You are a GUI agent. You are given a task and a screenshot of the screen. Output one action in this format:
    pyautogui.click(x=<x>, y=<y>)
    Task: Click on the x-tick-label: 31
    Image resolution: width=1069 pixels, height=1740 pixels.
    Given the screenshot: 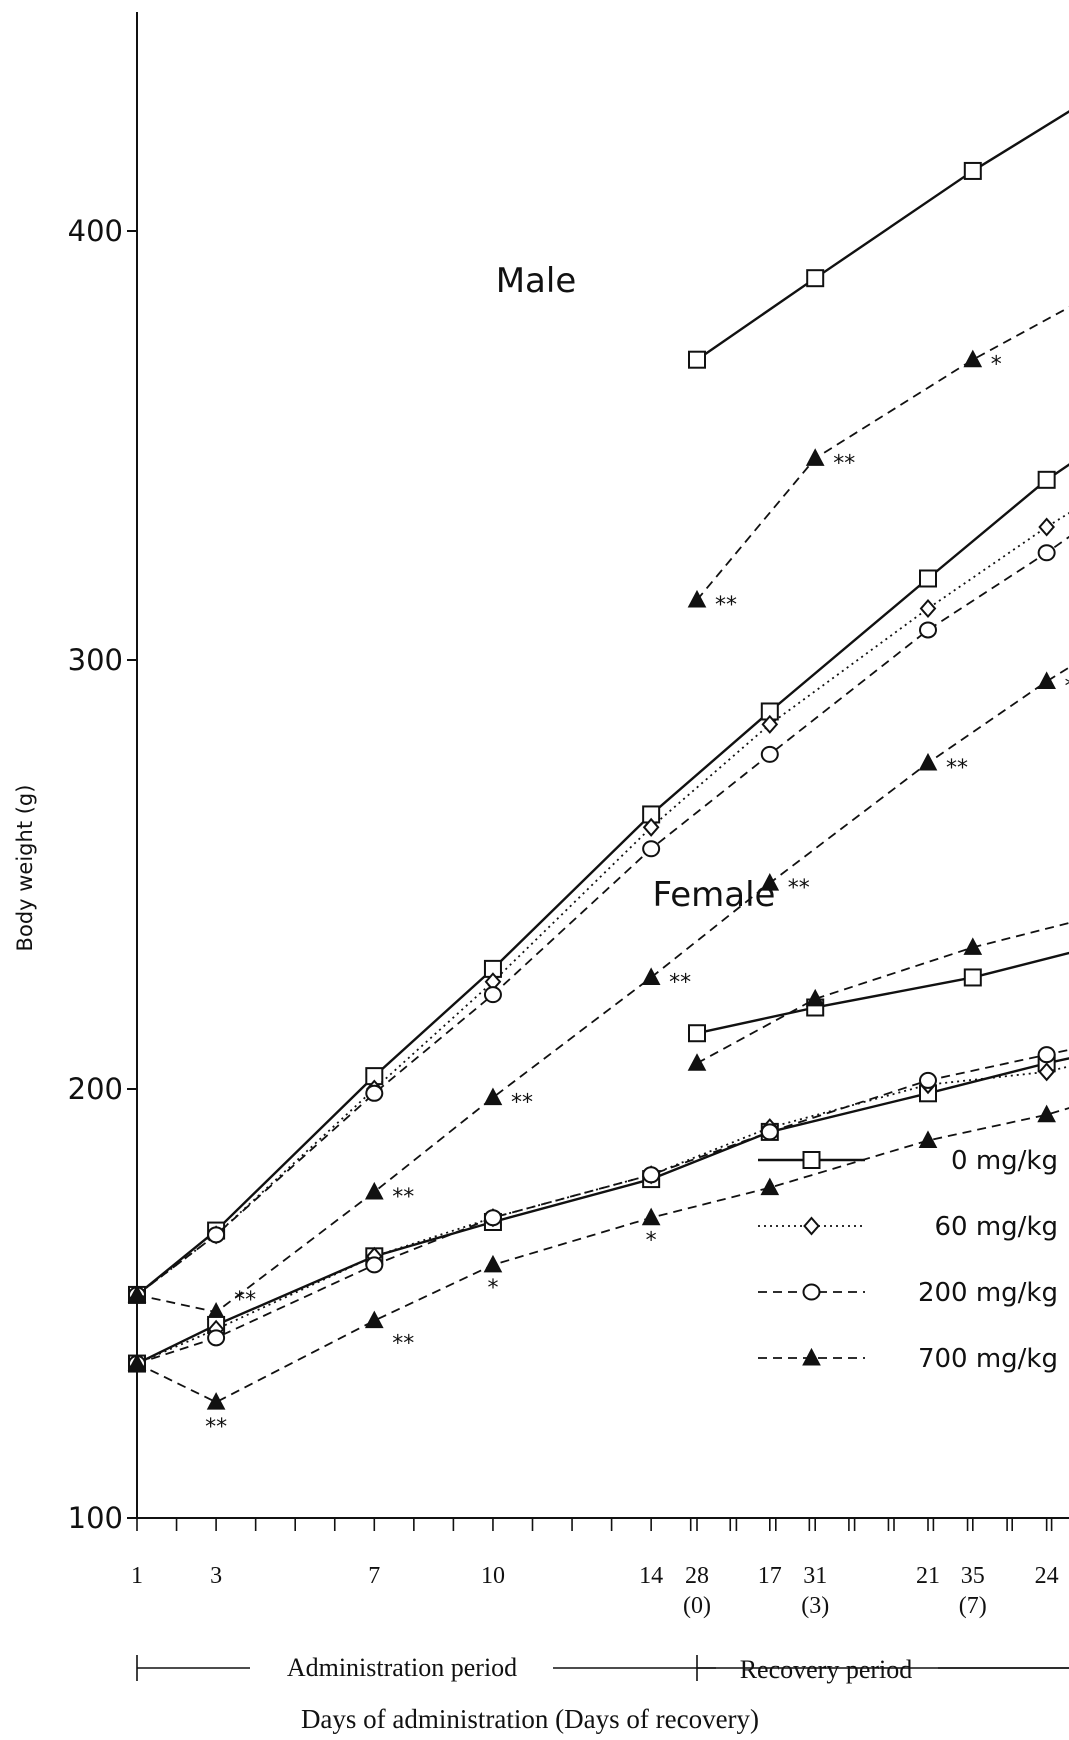 What is the action you would take?
    pyautogui.click(x=815, y=1576)
    